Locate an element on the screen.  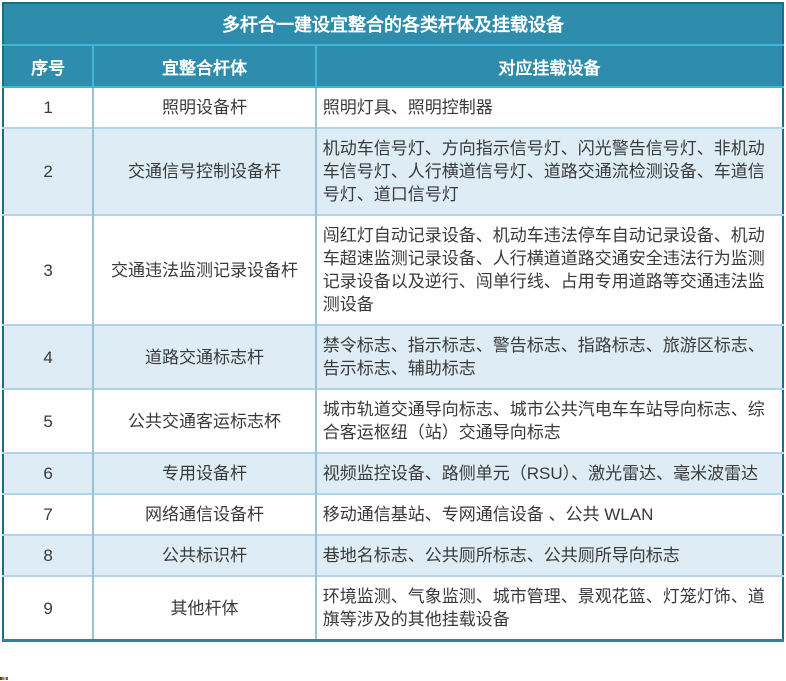
devices-cell: 环境监测、气象监测、城市管理、景观花篮、灯笼灯饰、道旗等涉及的其他挂载设备 is located at coordinates (548, 608).